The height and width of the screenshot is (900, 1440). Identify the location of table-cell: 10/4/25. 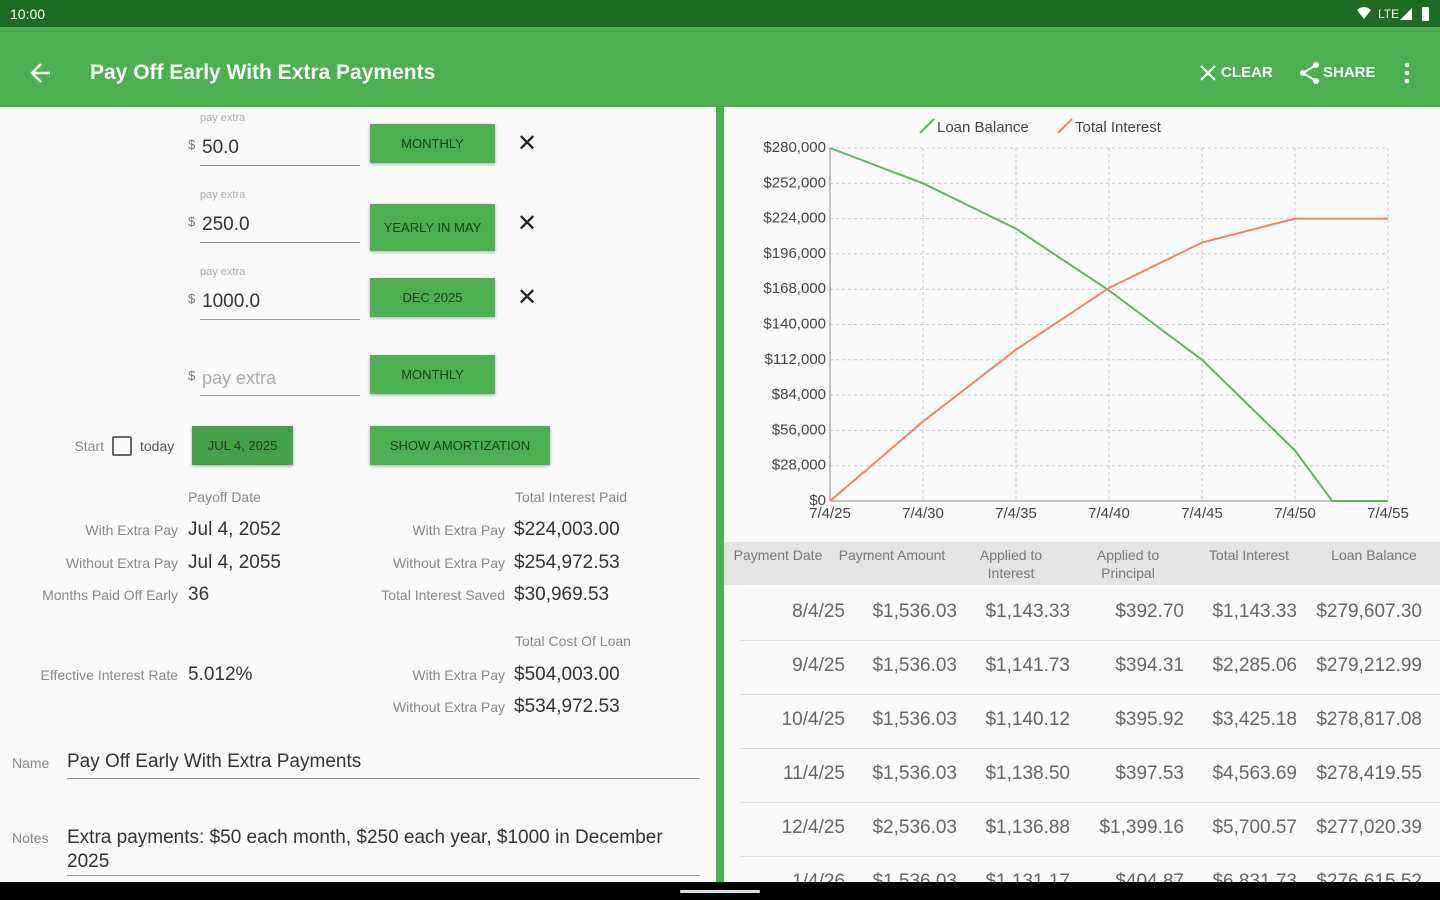
(813, 719).